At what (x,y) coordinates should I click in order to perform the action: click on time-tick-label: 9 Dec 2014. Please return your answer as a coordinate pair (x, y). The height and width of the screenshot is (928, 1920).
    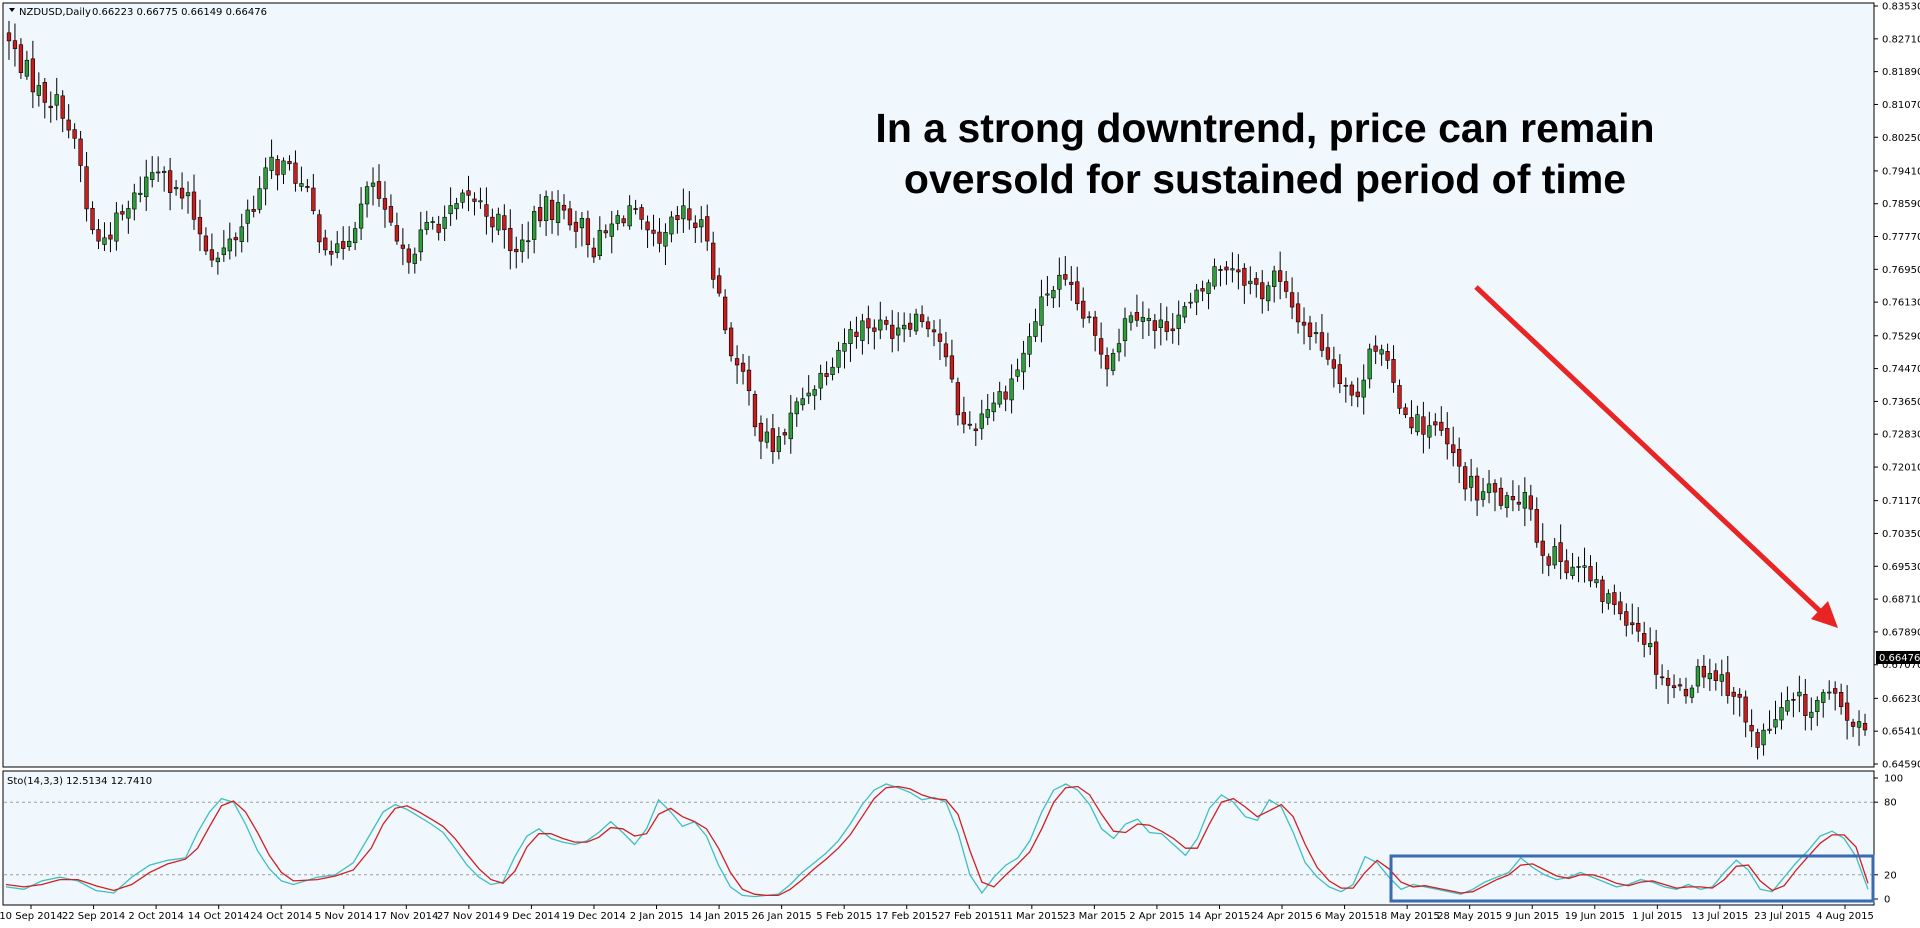
    Looking at the image, I should click on (532, 916).